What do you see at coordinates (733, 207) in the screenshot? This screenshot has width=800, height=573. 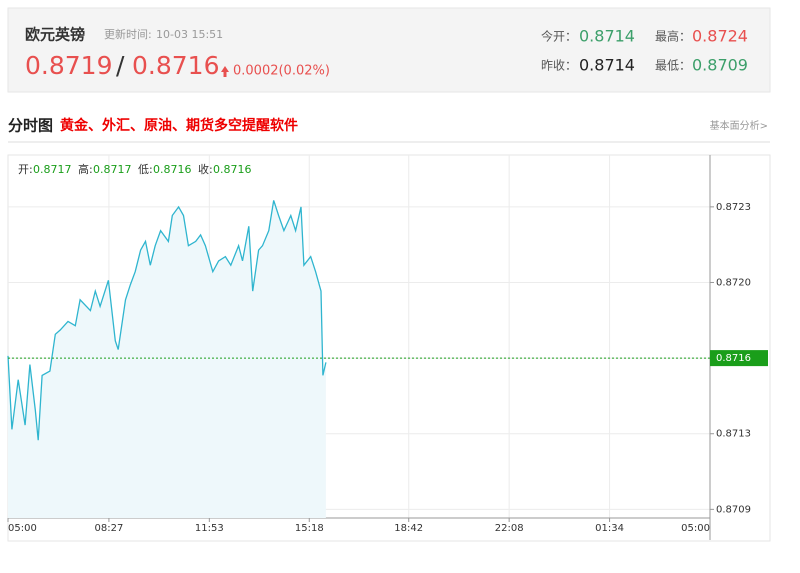 I see `y-tick-label: 0.8723` at bounding box center [733, 207].